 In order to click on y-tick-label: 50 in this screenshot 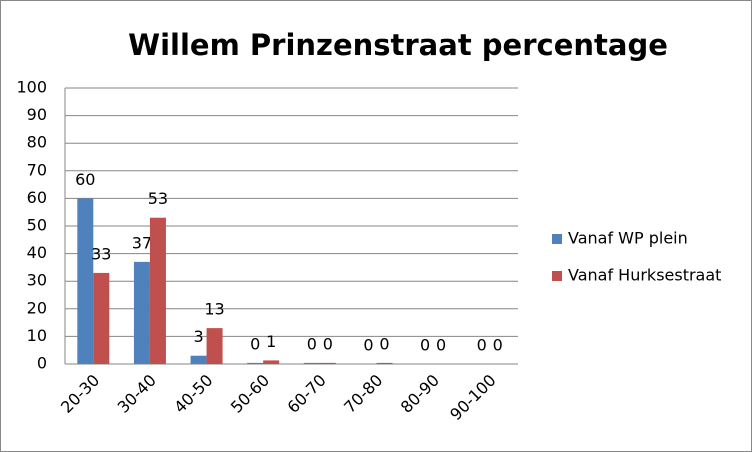, I will do `click(37, 225)`.